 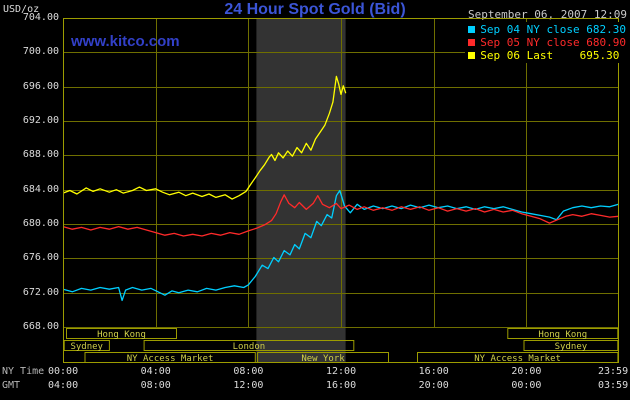 I want to click on gmt-axis-label: GMT, so click(x=11, y=385).